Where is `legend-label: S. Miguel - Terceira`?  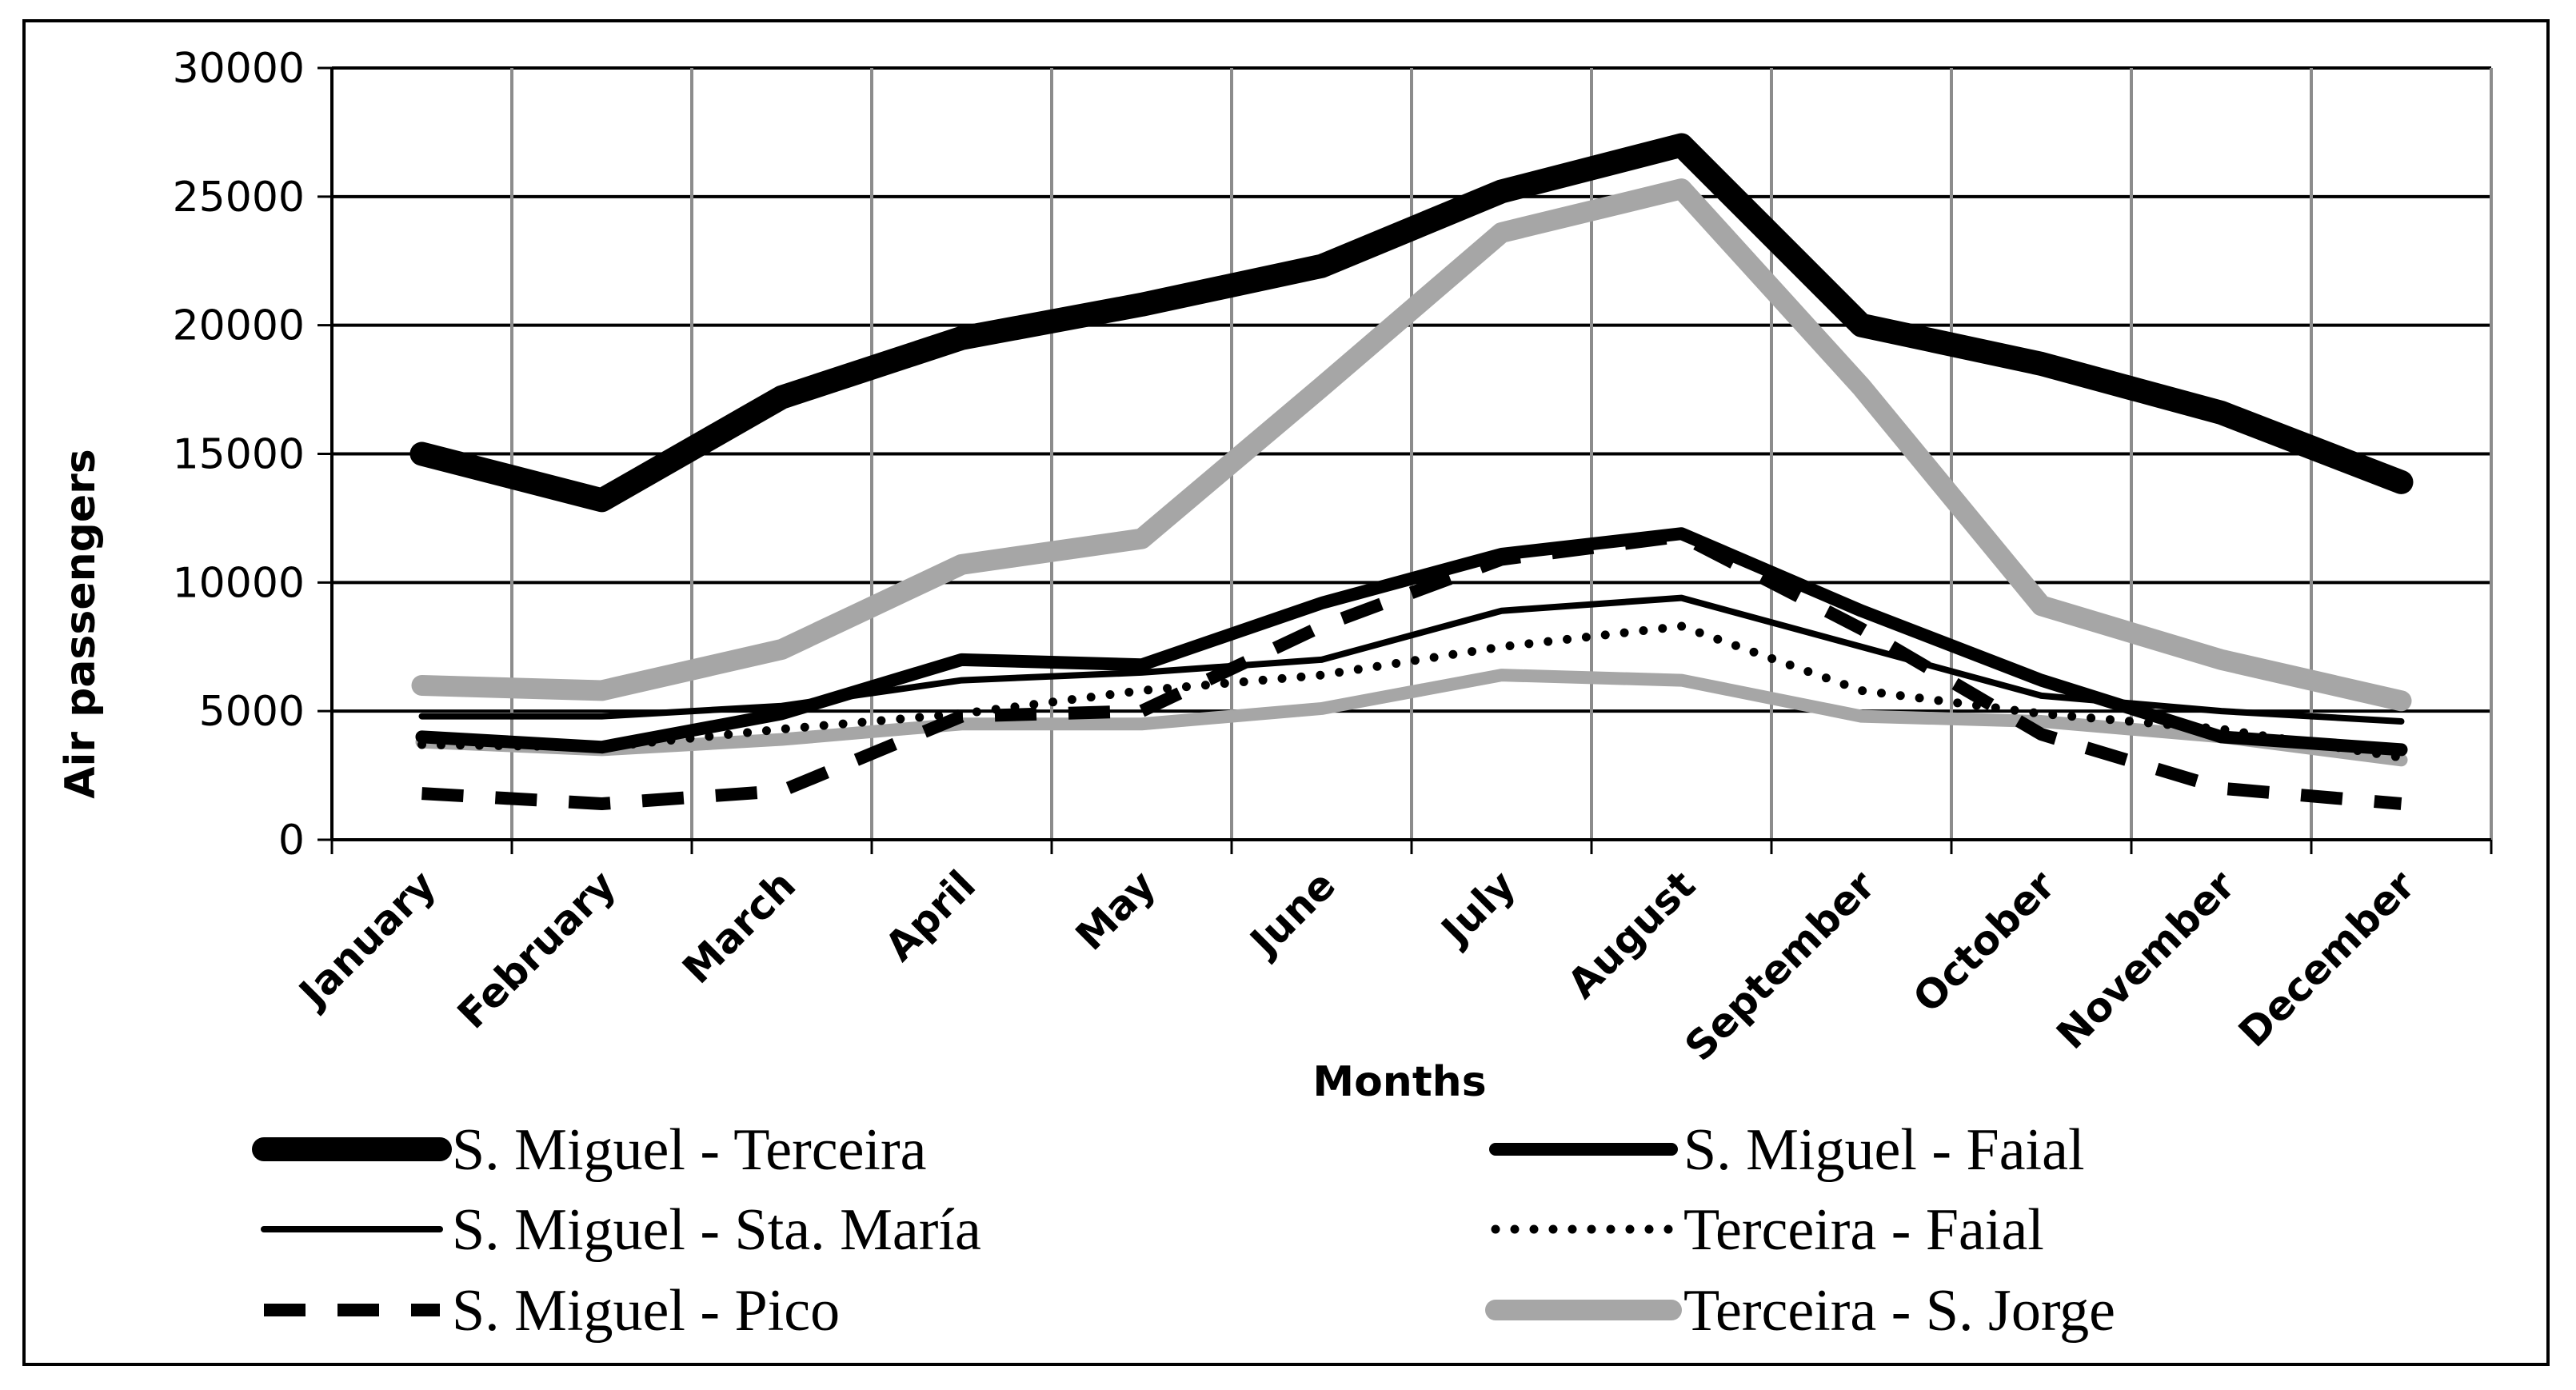
legend-label: S. Miguel - Terceira is located at coordinates (689, 1150).